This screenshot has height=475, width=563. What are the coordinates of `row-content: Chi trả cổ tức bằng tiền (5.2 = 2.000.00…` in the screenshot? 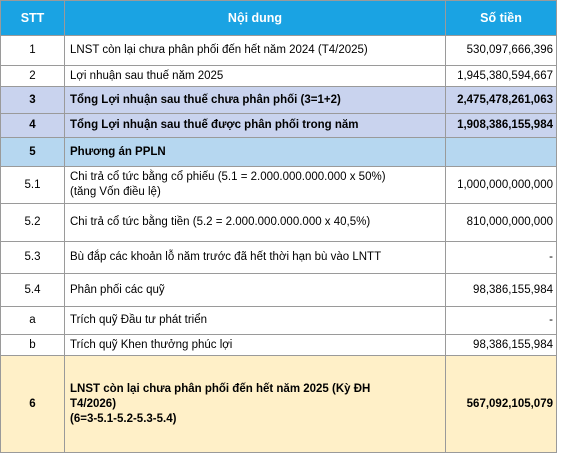 It's located at (255, 222).